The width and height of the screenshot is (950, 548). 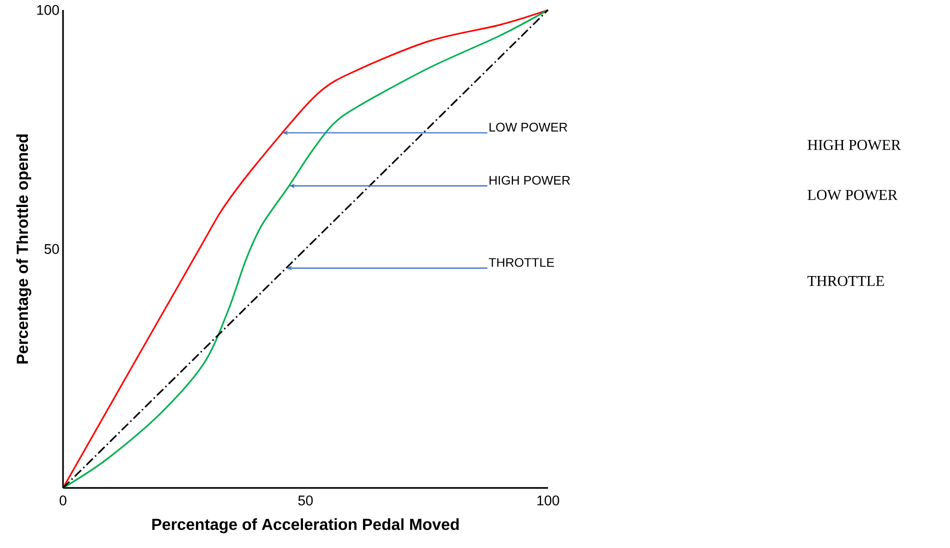 What do you see at coordinates (521, 262) in the screenshot?
I see `annotation: THROTTLE` at bounding box center [521, 262].